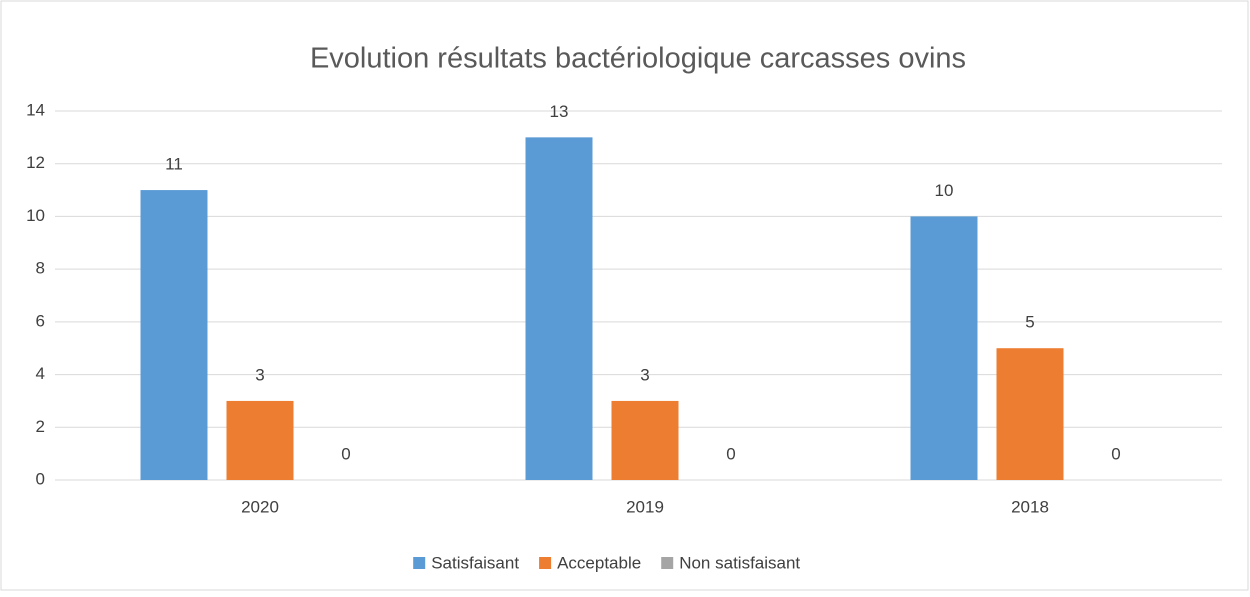  I want to click on y-tick-label: 6, so click(40, 320).